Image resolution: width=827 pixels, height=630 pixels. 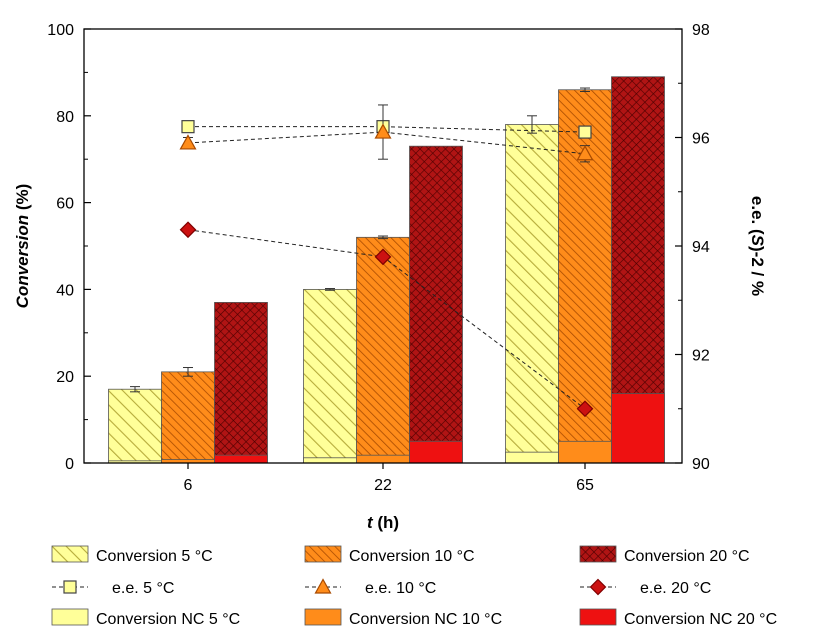 I want to click on x-tick-label: 6, so click(x=188, y=485).